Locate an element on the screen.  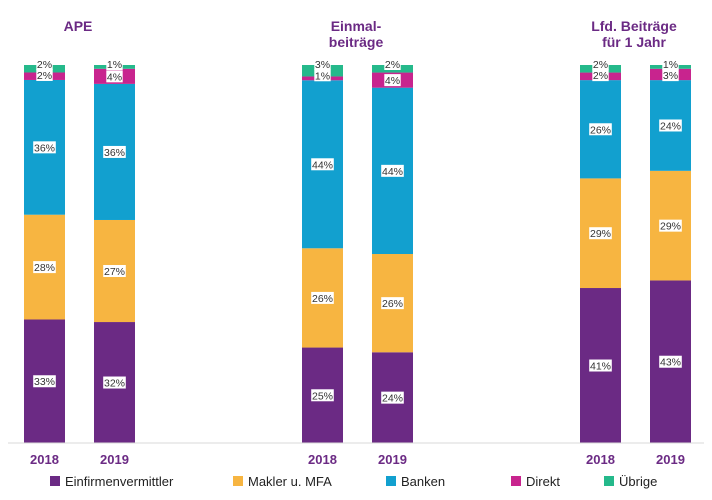
data-label-einfirmenvermittler-text: 43% is located at coordinates (670, 363).